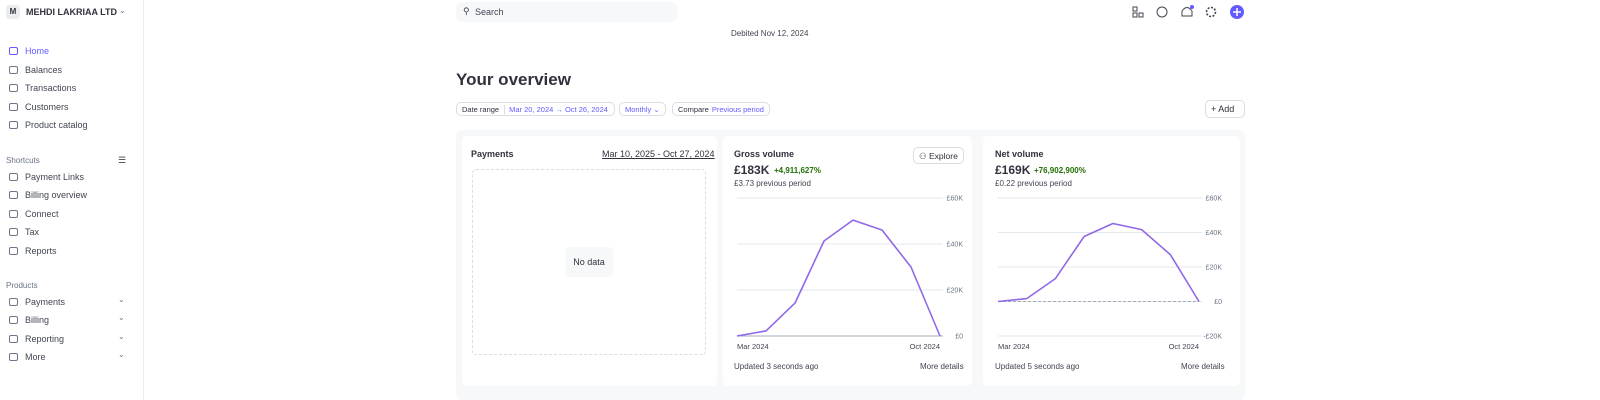 This screenshot has width=1600, height=400. Describe the element at coordinates (566, 12) in the screenshot. I see `search-box: ⚲ Search` at that location.